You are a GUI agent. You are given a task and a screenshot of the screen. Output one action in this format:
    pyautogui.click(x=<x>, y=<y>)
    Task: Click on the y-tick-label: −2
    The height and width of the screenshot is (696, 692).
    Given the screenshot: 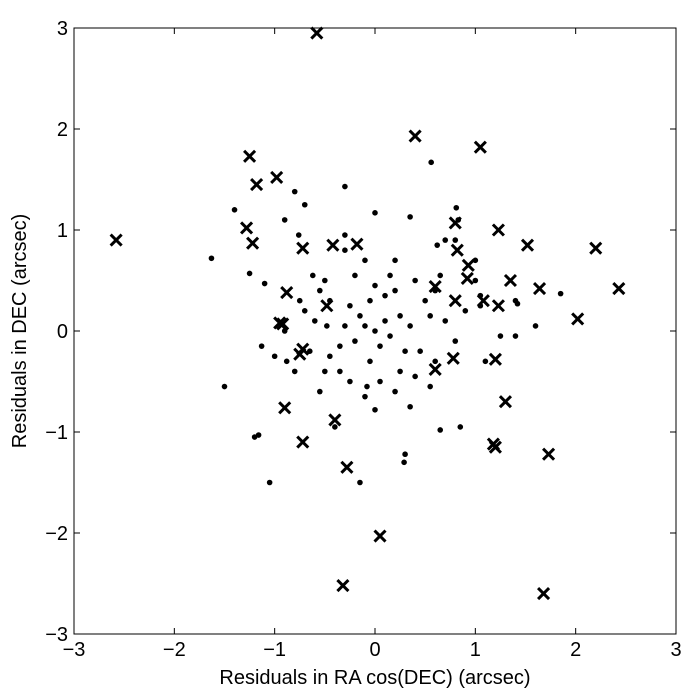 What is the action you would take?
    pyautogui.click(x=56, y=534)
    